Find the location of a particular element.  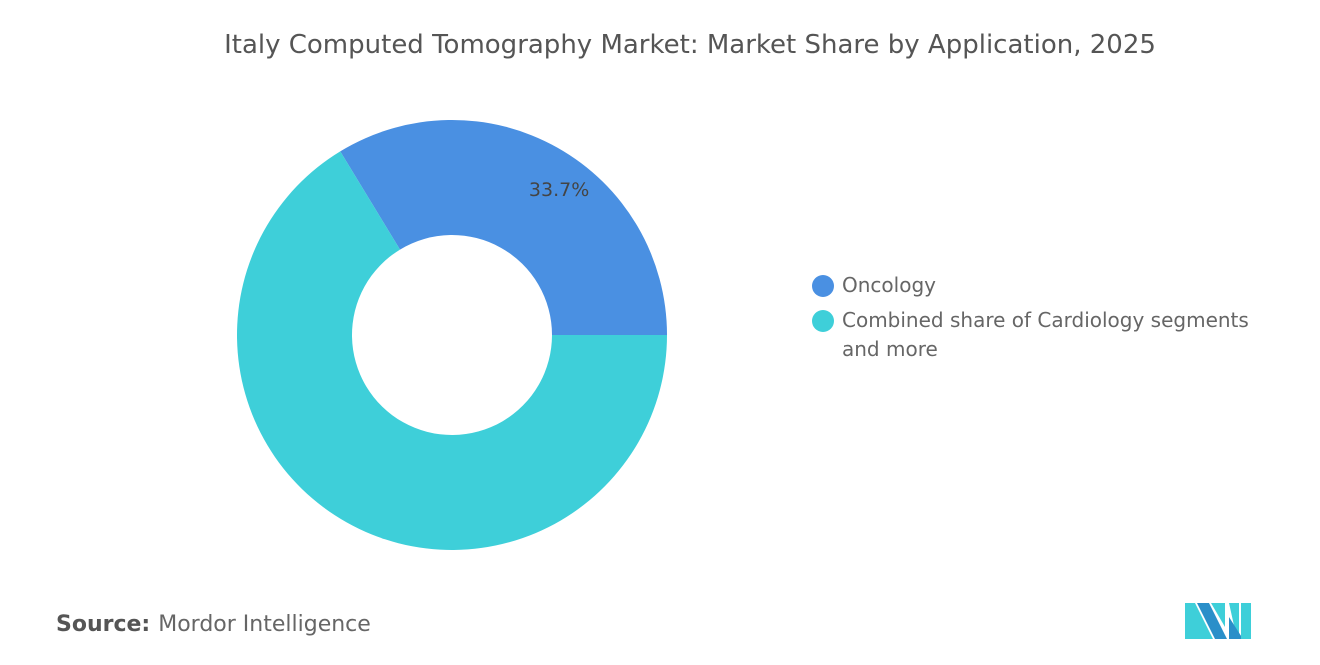

mordor-logo is located at coordinates (1218, 621).